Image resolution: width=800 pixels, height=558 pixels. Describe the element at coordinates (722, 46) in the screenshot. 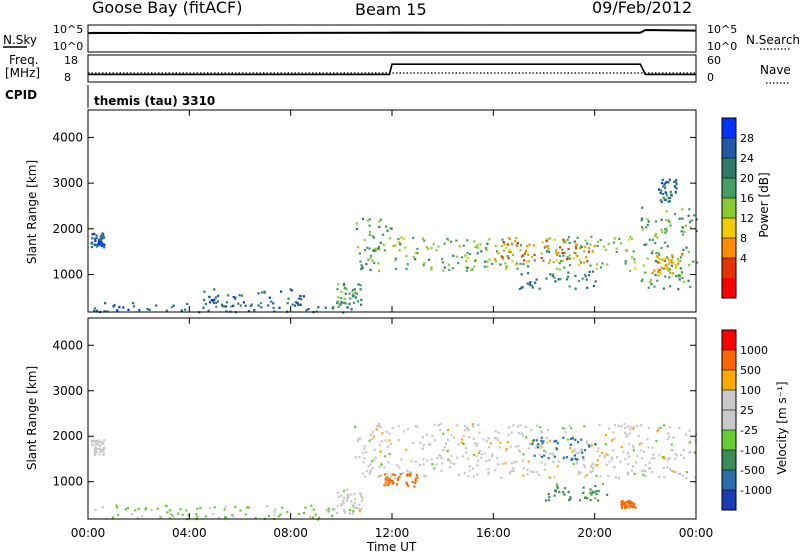

I see `nsearch-tick-bottom: 10^0` at that location.